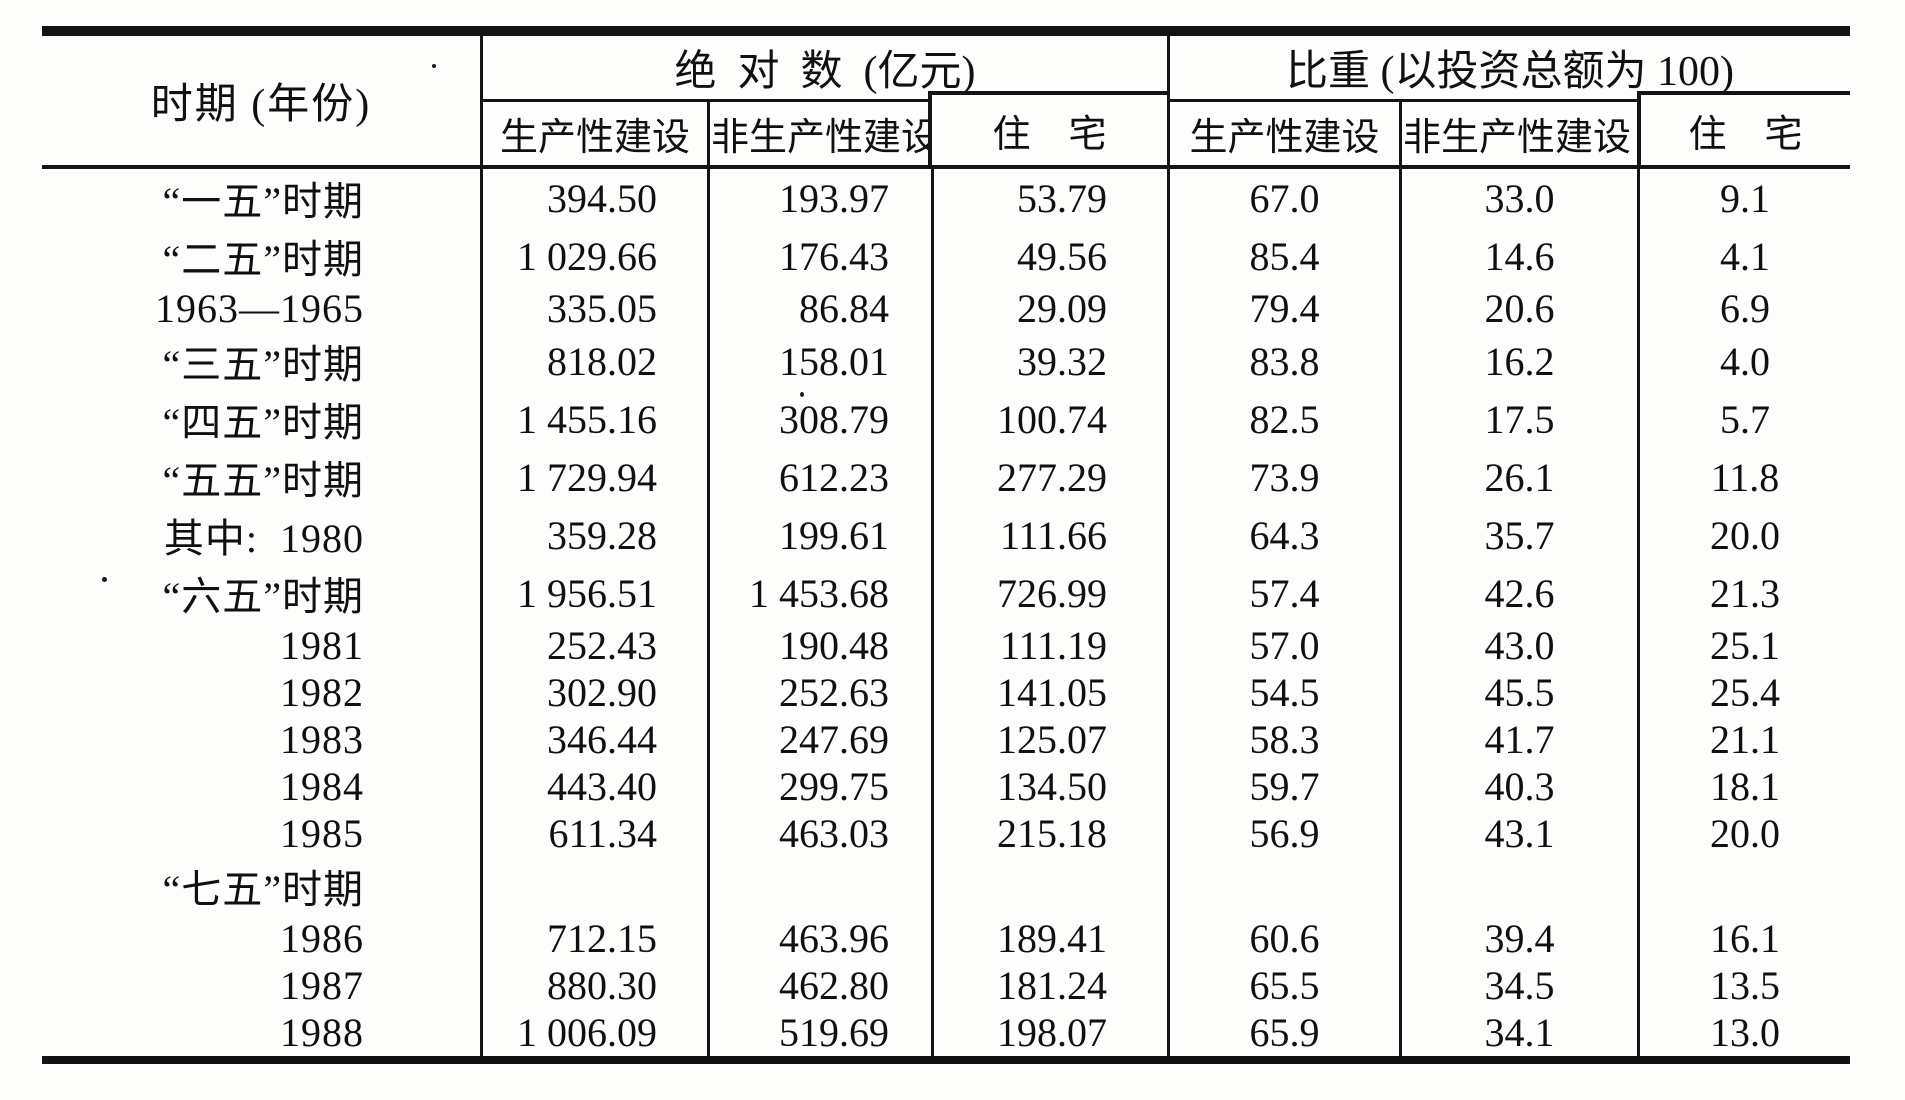  I want to click on value-cell: 21.3, so click(1745, 593).